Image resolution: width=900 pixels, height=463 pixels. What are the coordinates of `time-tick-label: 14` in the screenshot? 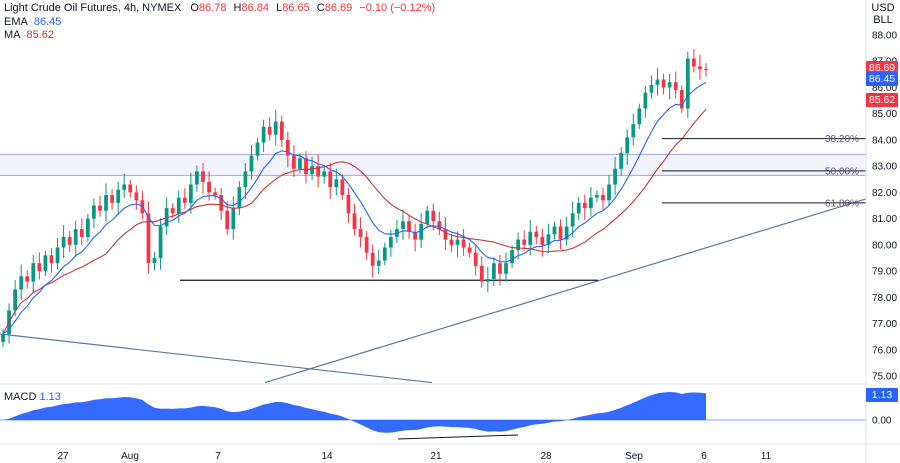 It's located at (327, 456).